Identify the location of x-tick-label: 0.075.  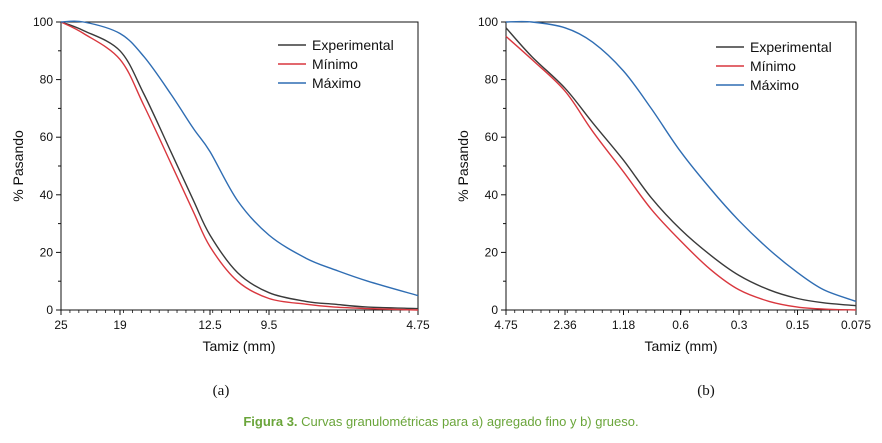
(856, 325).